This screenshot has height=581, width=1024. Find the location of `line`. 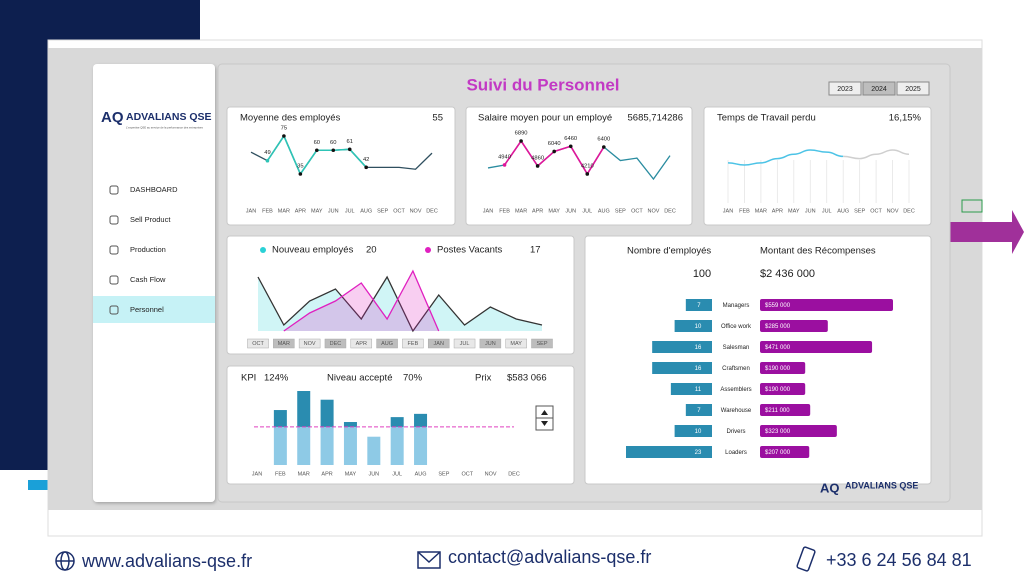

line is located at coordinates (400, 304).